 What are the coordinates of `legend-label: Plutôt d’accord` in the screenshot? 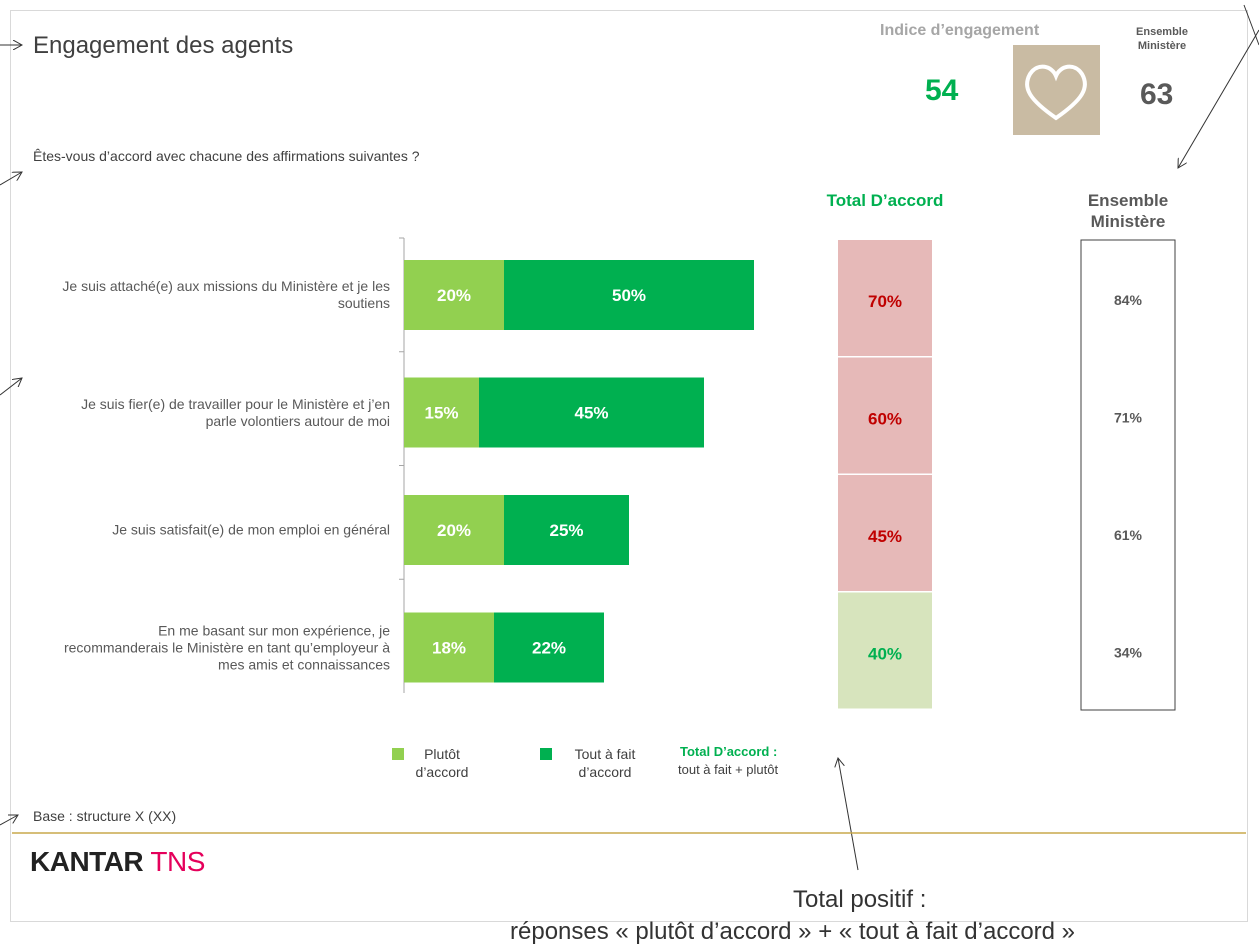 It's located at (442, 763).